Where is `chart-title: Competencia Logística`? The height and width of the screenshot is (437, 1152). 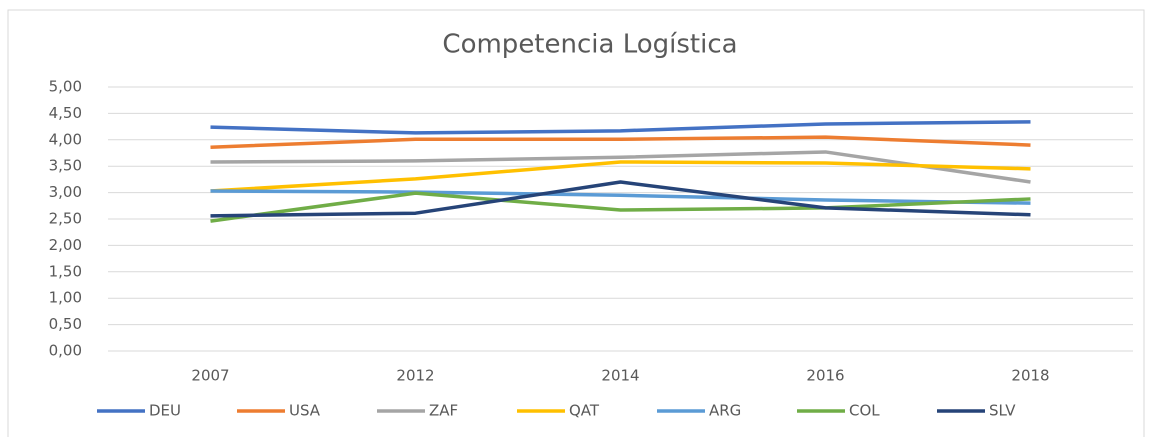
chart-title: Competencia Logística is located at coordinates (589, 45).